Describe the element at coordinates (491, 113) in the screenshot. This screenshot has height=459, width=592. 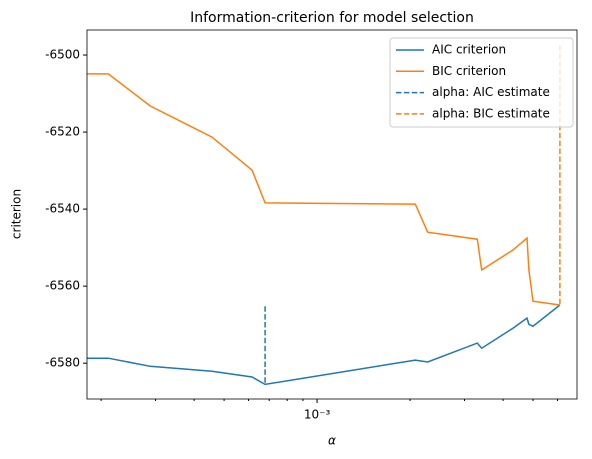
I see `legend-label: alpha: BIC estimate` at that location.